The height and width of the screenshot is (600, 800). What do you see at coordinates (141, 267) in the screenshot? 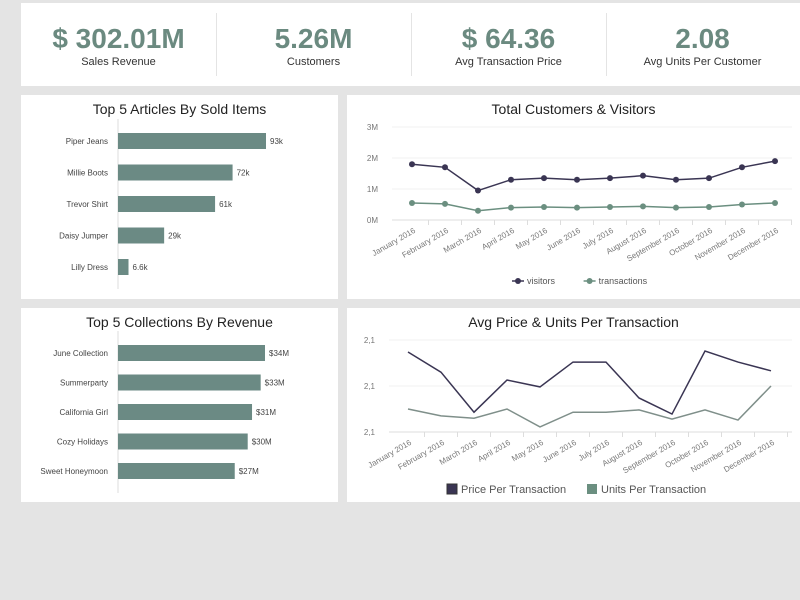
I see `data-label: 6.6k` at bounding box center [141, 267].